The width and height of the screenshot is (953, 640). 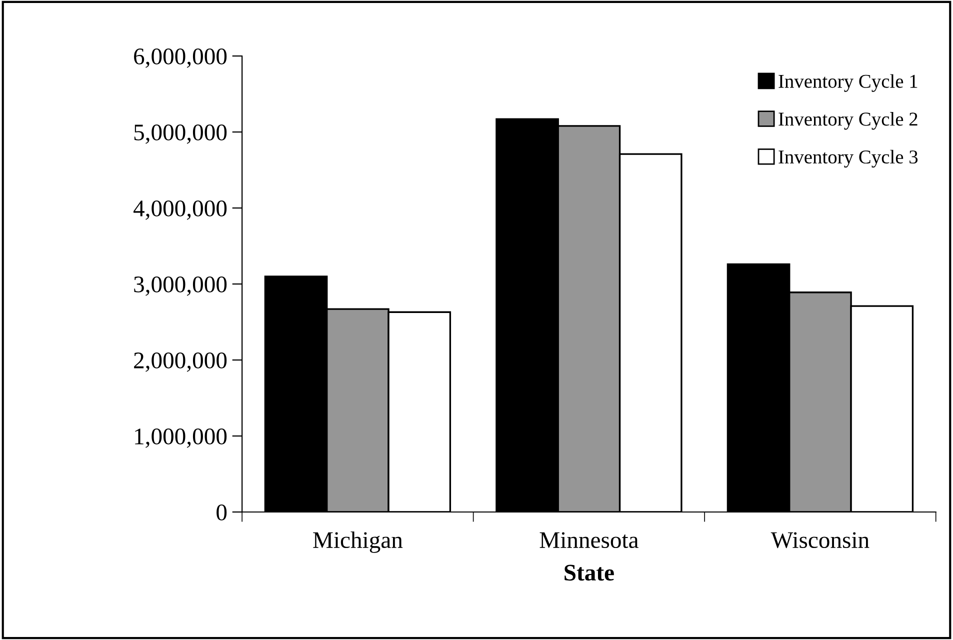 What do you see at coordinates (820, 540) in the screenshot?
I see `x-tick-label: Wisconsin` at bounding box center [820, 540].